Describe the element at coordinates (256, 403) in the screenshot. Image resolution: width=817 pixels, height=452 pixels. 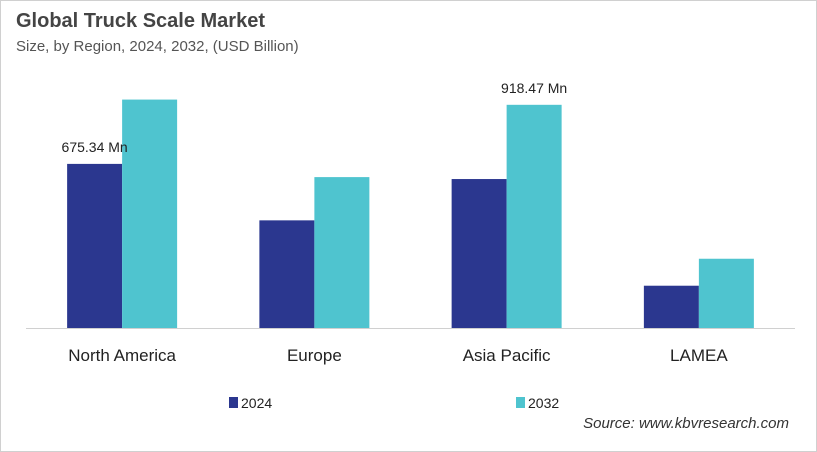
I see `legend-label: 2024` at that location.